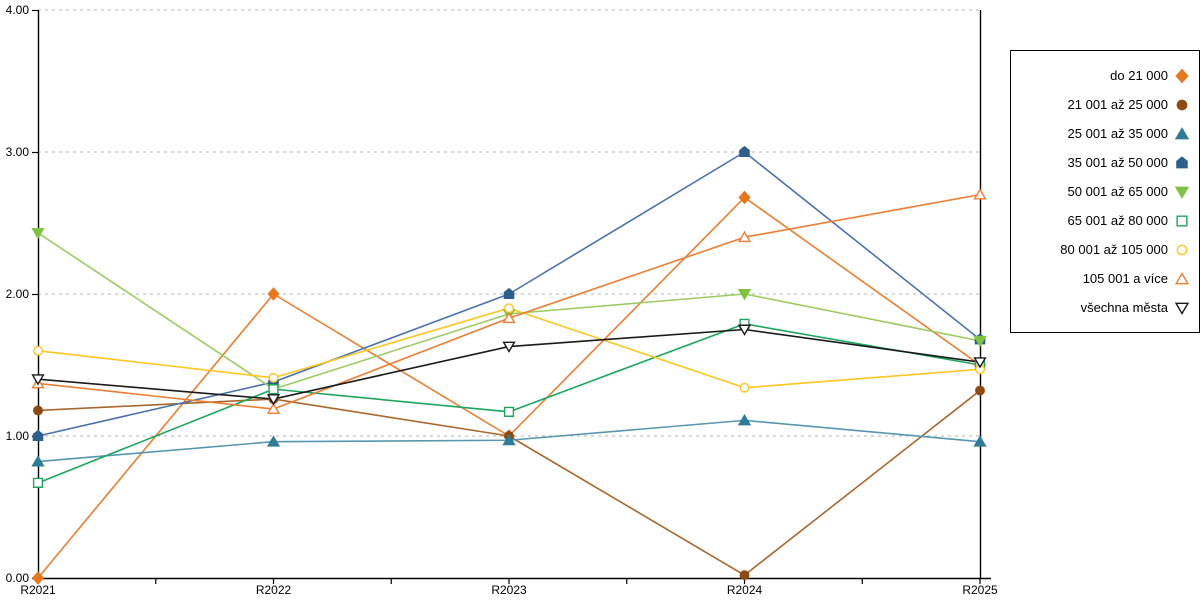  I want to click on data-point-0-R2024, so click(744, 197).